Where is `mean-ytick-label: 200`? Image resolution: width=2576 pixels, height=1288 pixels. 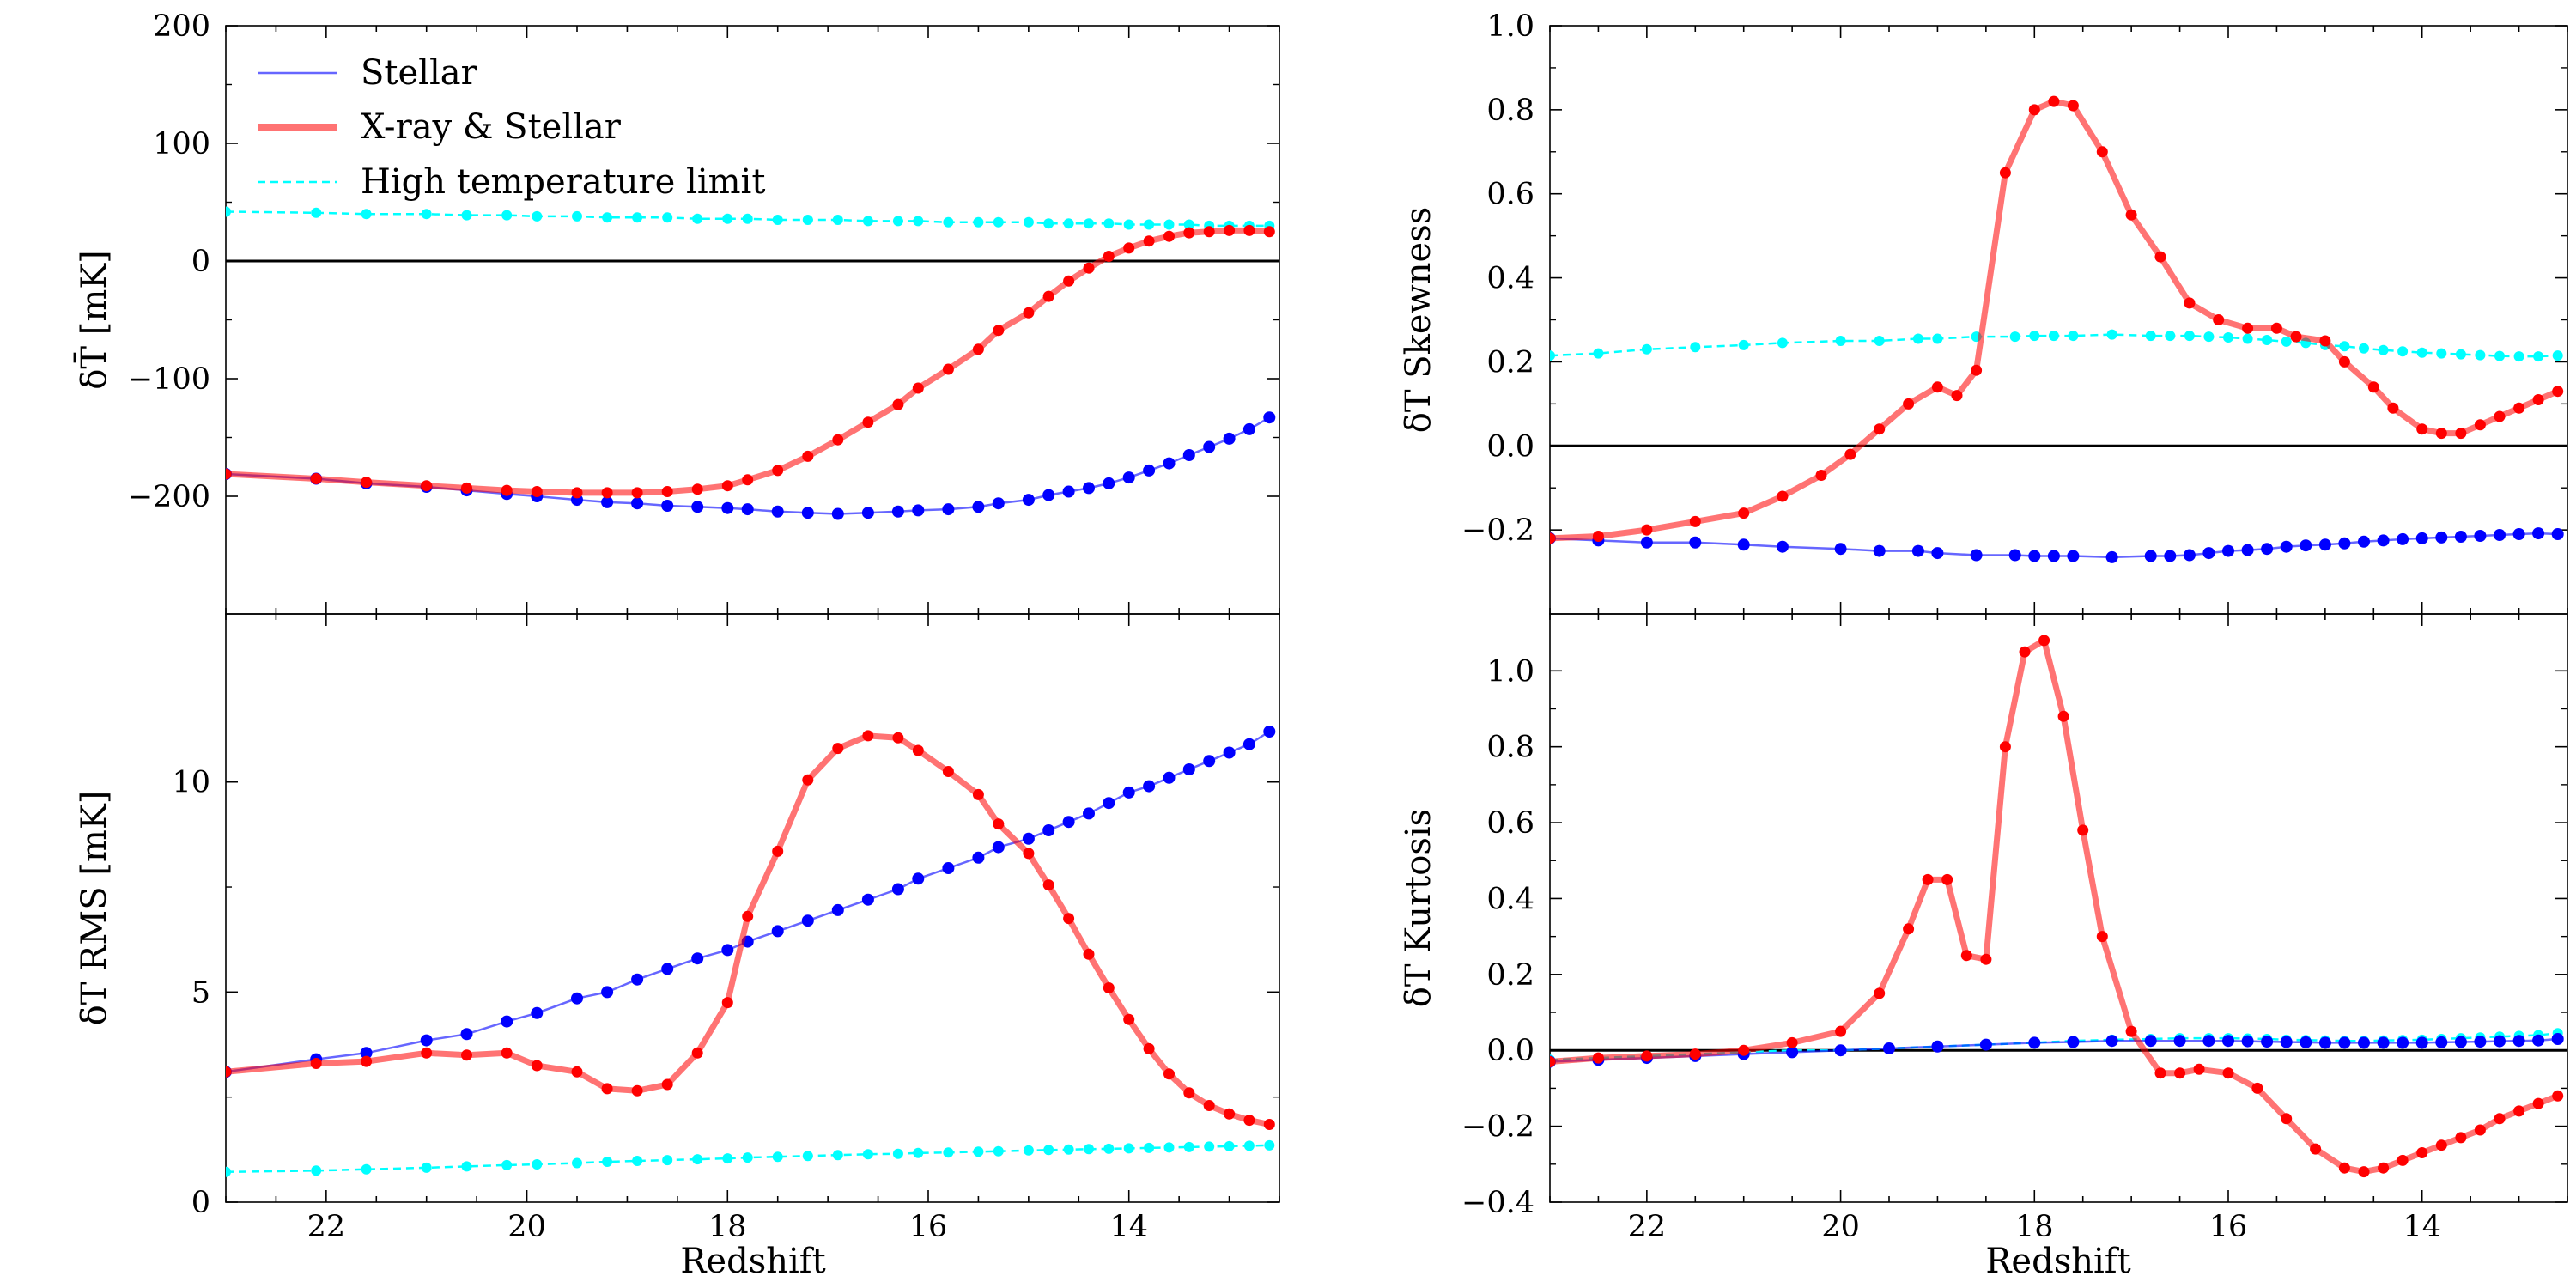 mean-ytick-label: 200 is located at coordinates (181, 27).